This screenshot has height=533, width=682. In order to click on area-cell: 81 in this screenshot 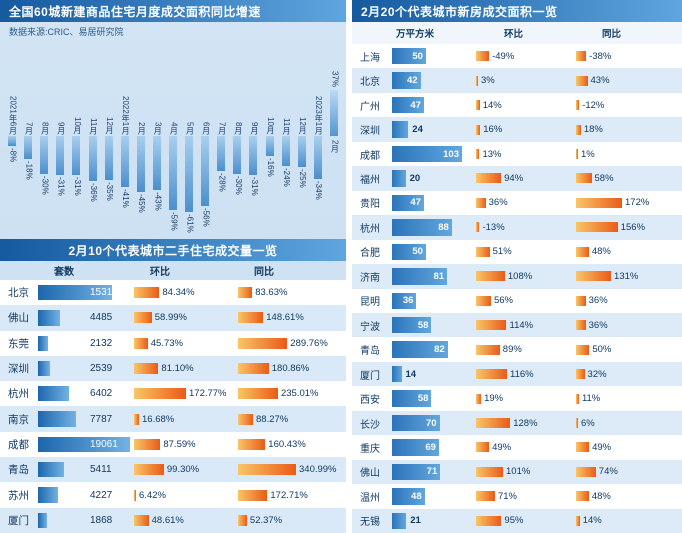, I will do `click(434, 276)`.